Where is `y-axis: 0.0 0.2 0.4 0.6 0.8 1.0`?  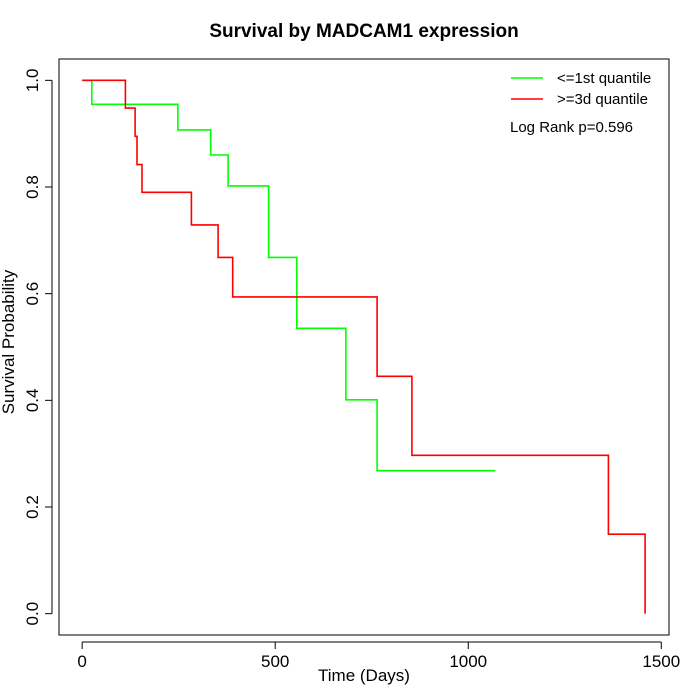 y-axis: 0.0 0.2 0.4 0.6 0.8 1.0 is located at coordinates (38, 347).